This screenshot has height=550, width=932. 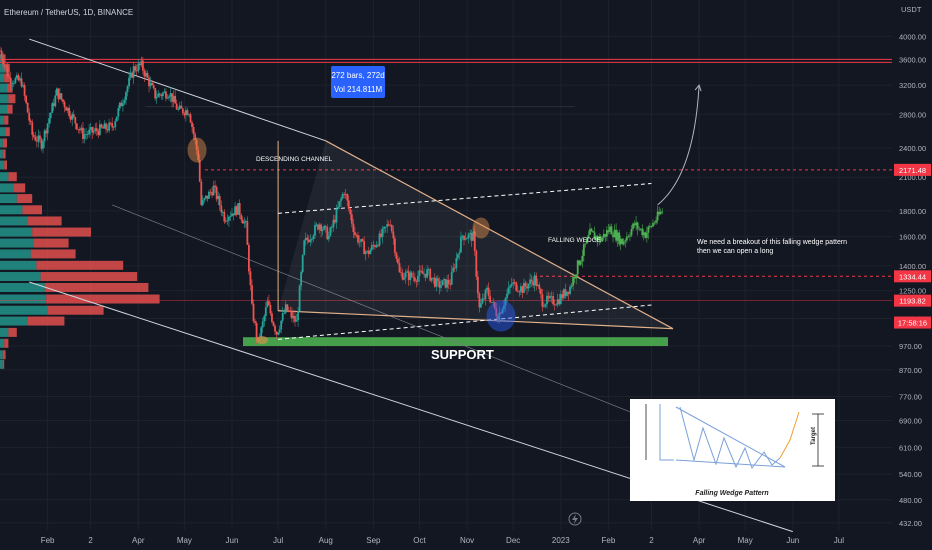 What do you see at coordinates (455, 342) in the screenshot?
I see `support-zone` at bounding box center [455, 342].